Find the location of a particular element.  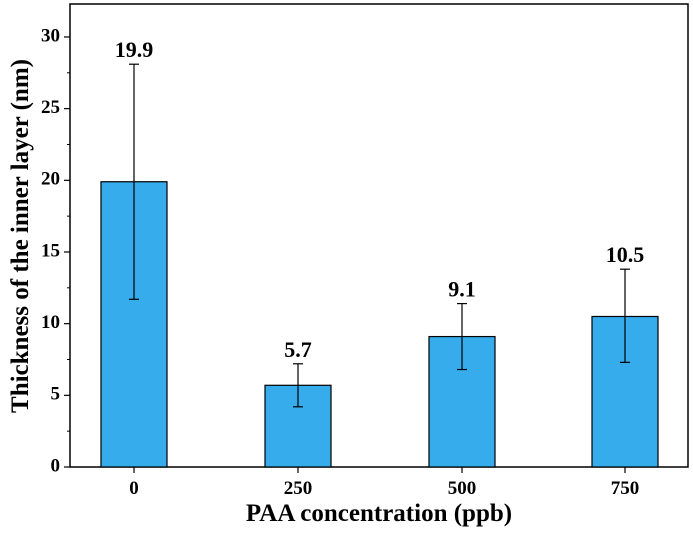

y-tick-label-15: 15 is located at coordinates (50, 250).